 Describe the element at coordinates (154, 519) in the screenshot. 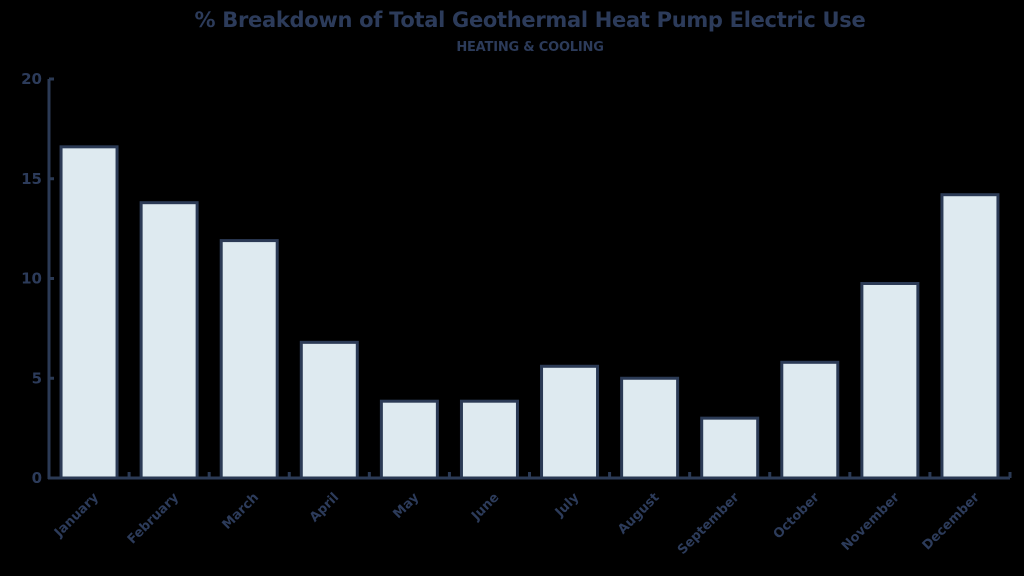

I see `x-tick-label: February` at that location.